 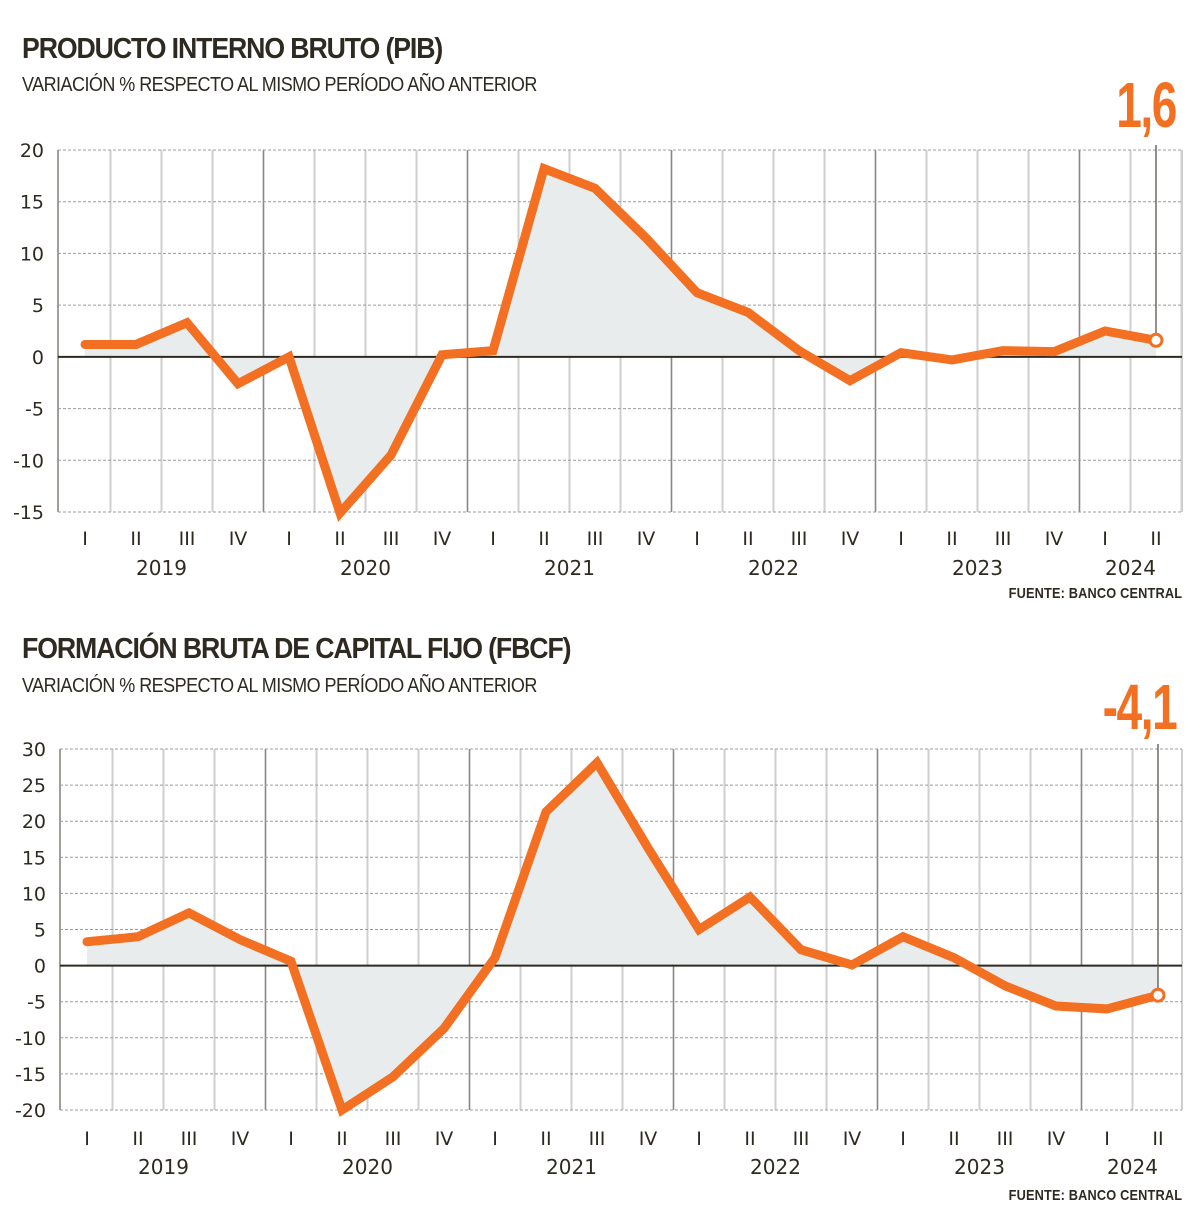 I want to click on highlight-value: -4,1, so click(x=1139, y=707).